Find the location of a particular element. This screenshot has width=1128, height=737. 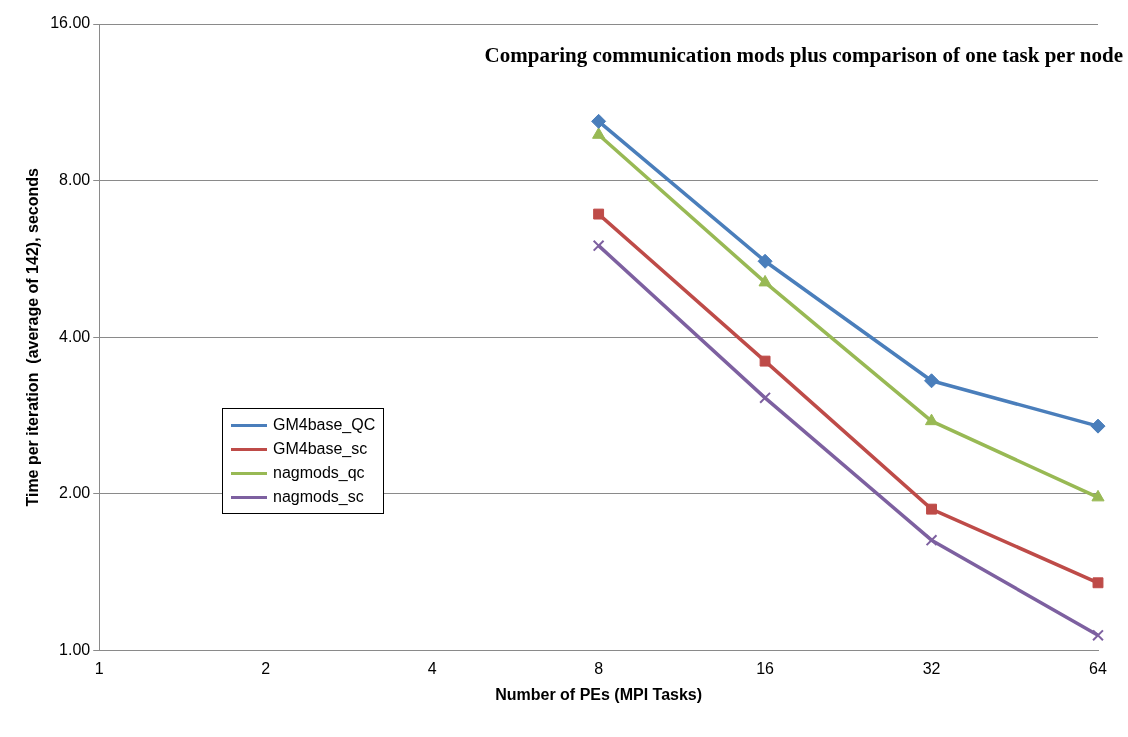

y-tick-label: 8.00 is located at coordinates (75, 180).